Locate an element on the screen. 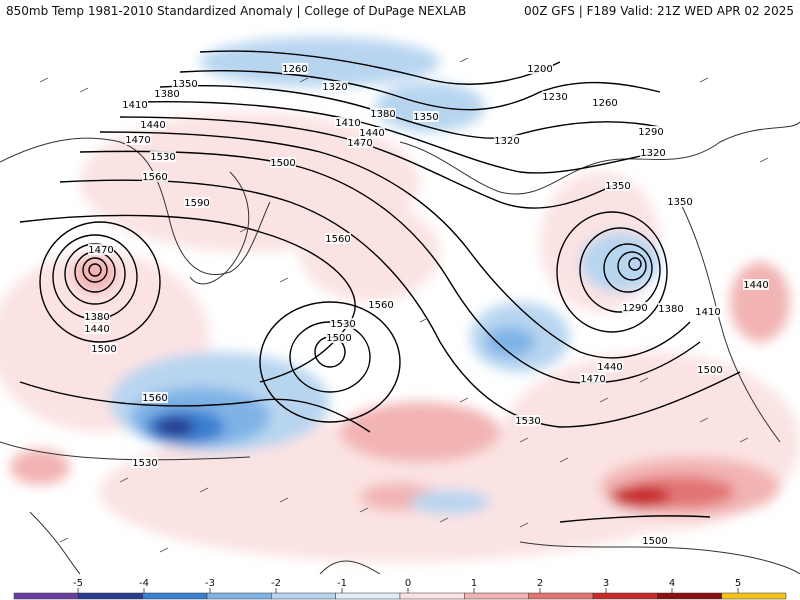 The width and height of the screenshot is (800, 600). colorbar-tick-label: -2 is located at coordinates (276, 583).